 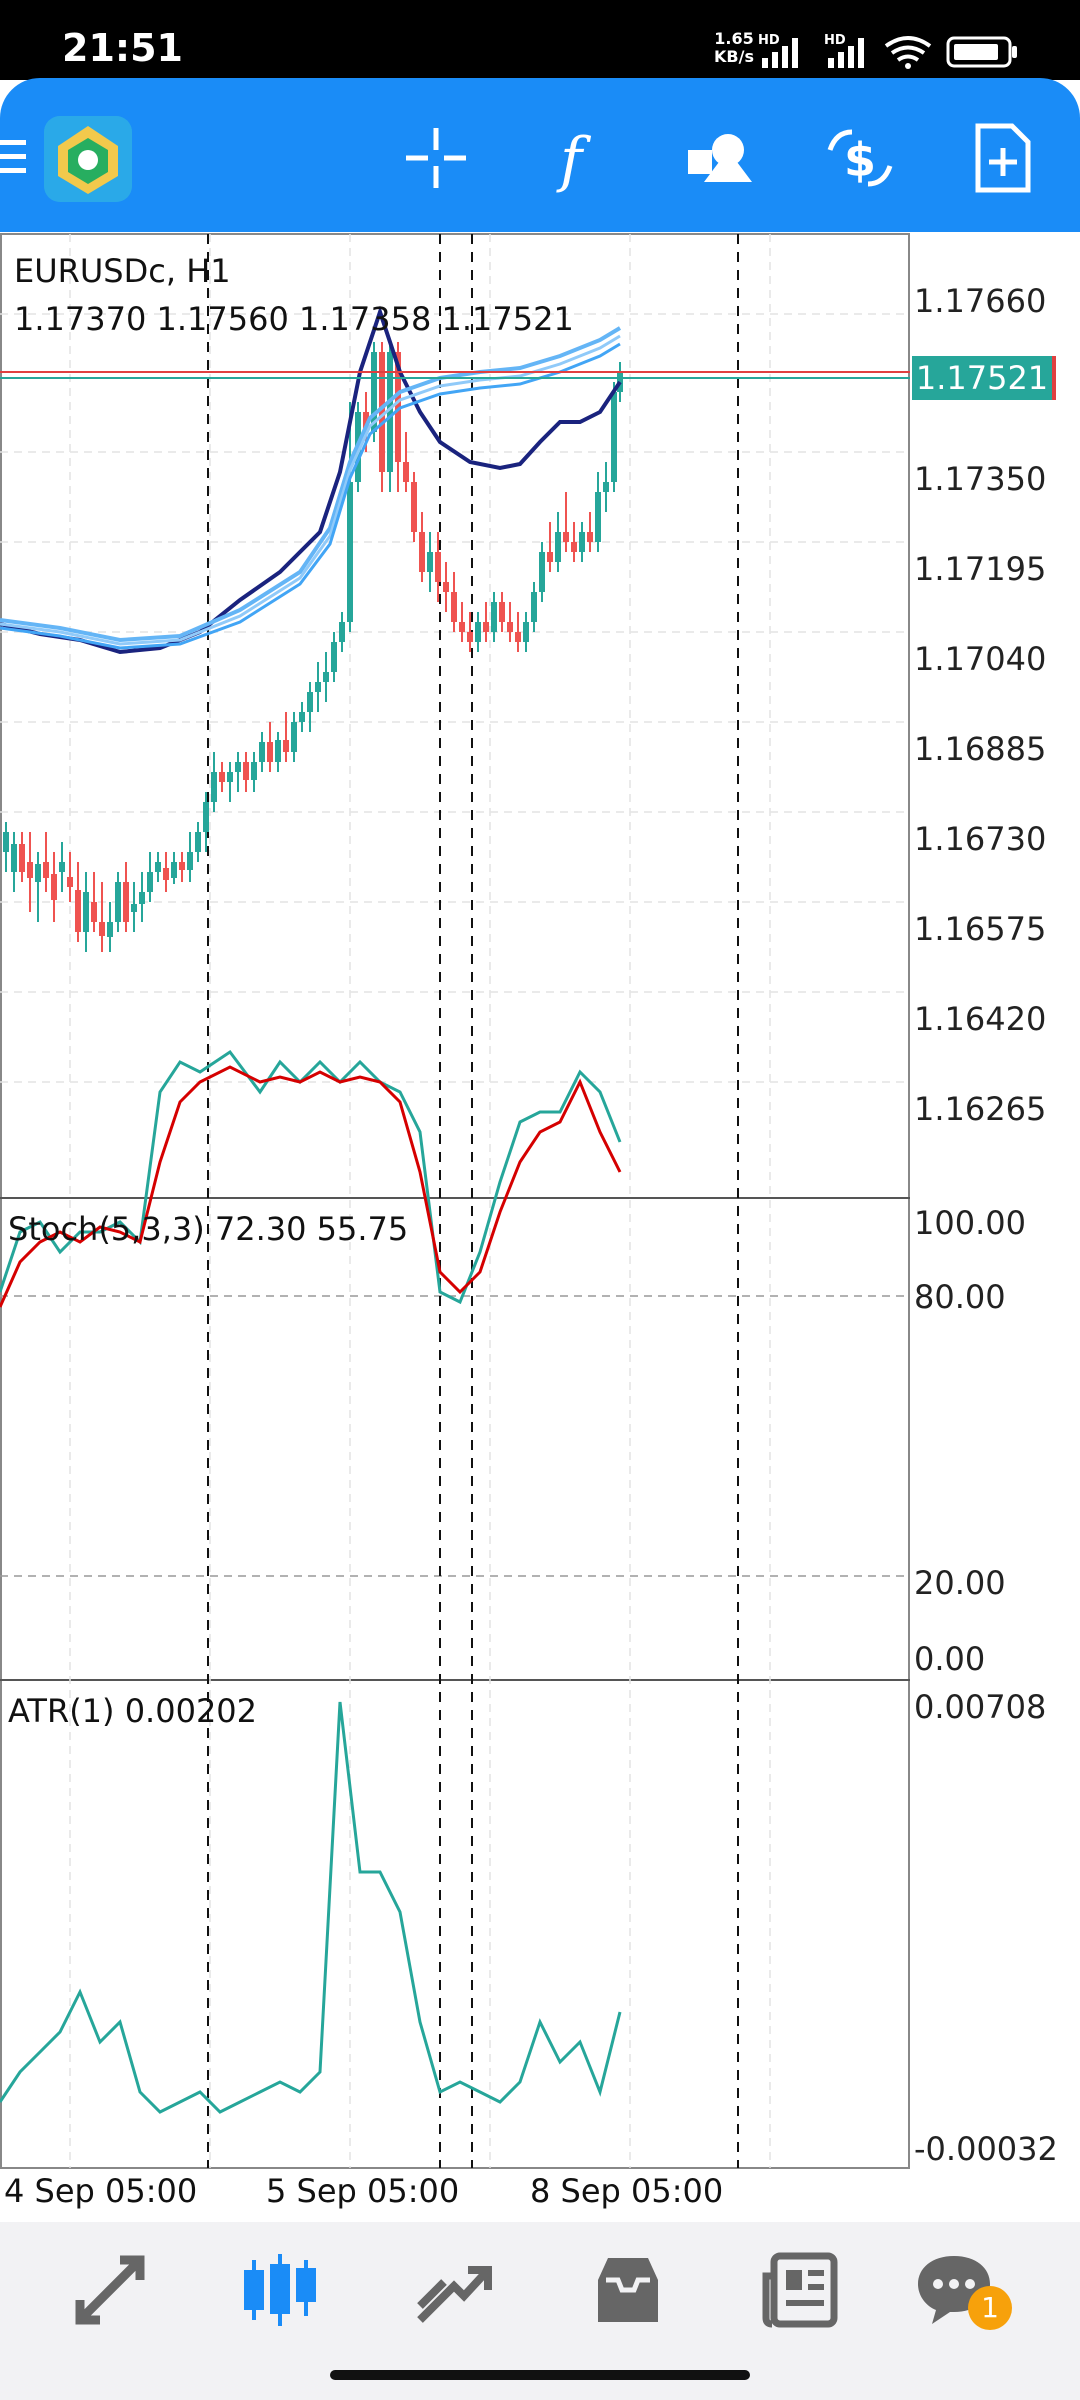 I want to click on quotes-icon, so click(x=110, y=2290).